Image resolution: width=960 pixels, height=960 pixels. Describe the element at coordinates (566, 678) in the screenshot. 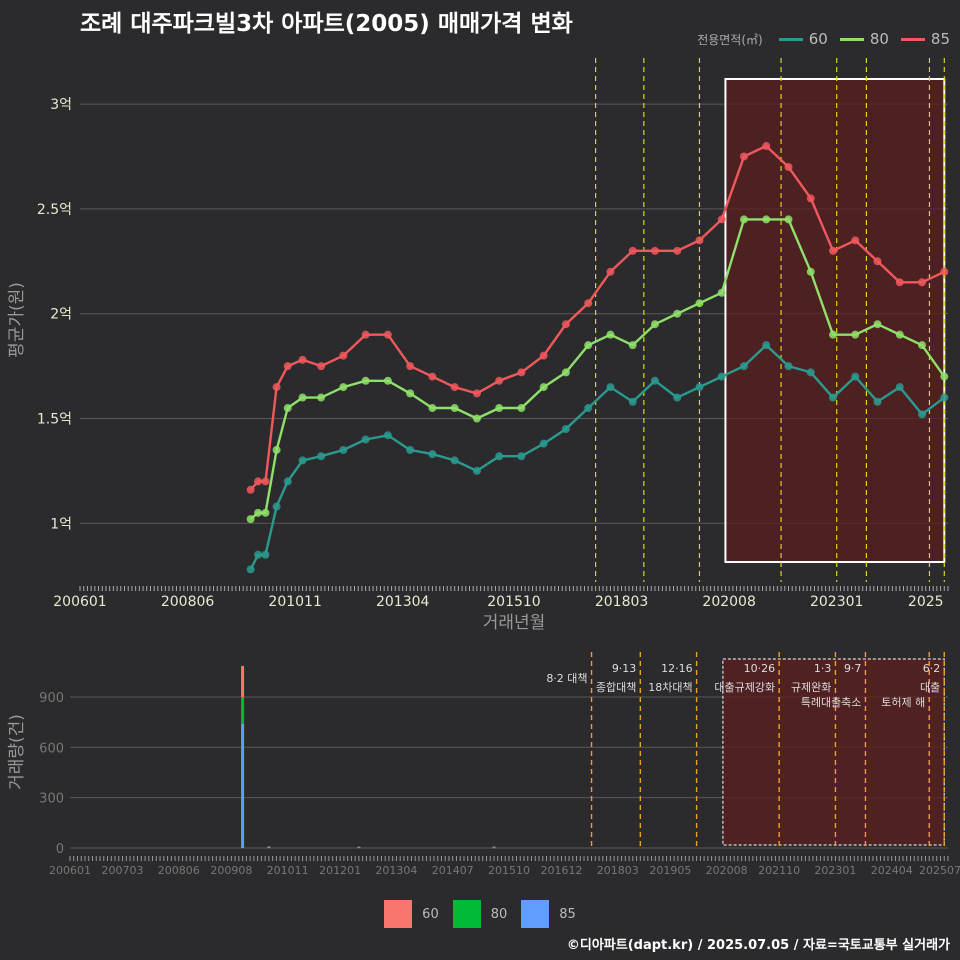

I see `policy-label: 8·2 대책` at that location.